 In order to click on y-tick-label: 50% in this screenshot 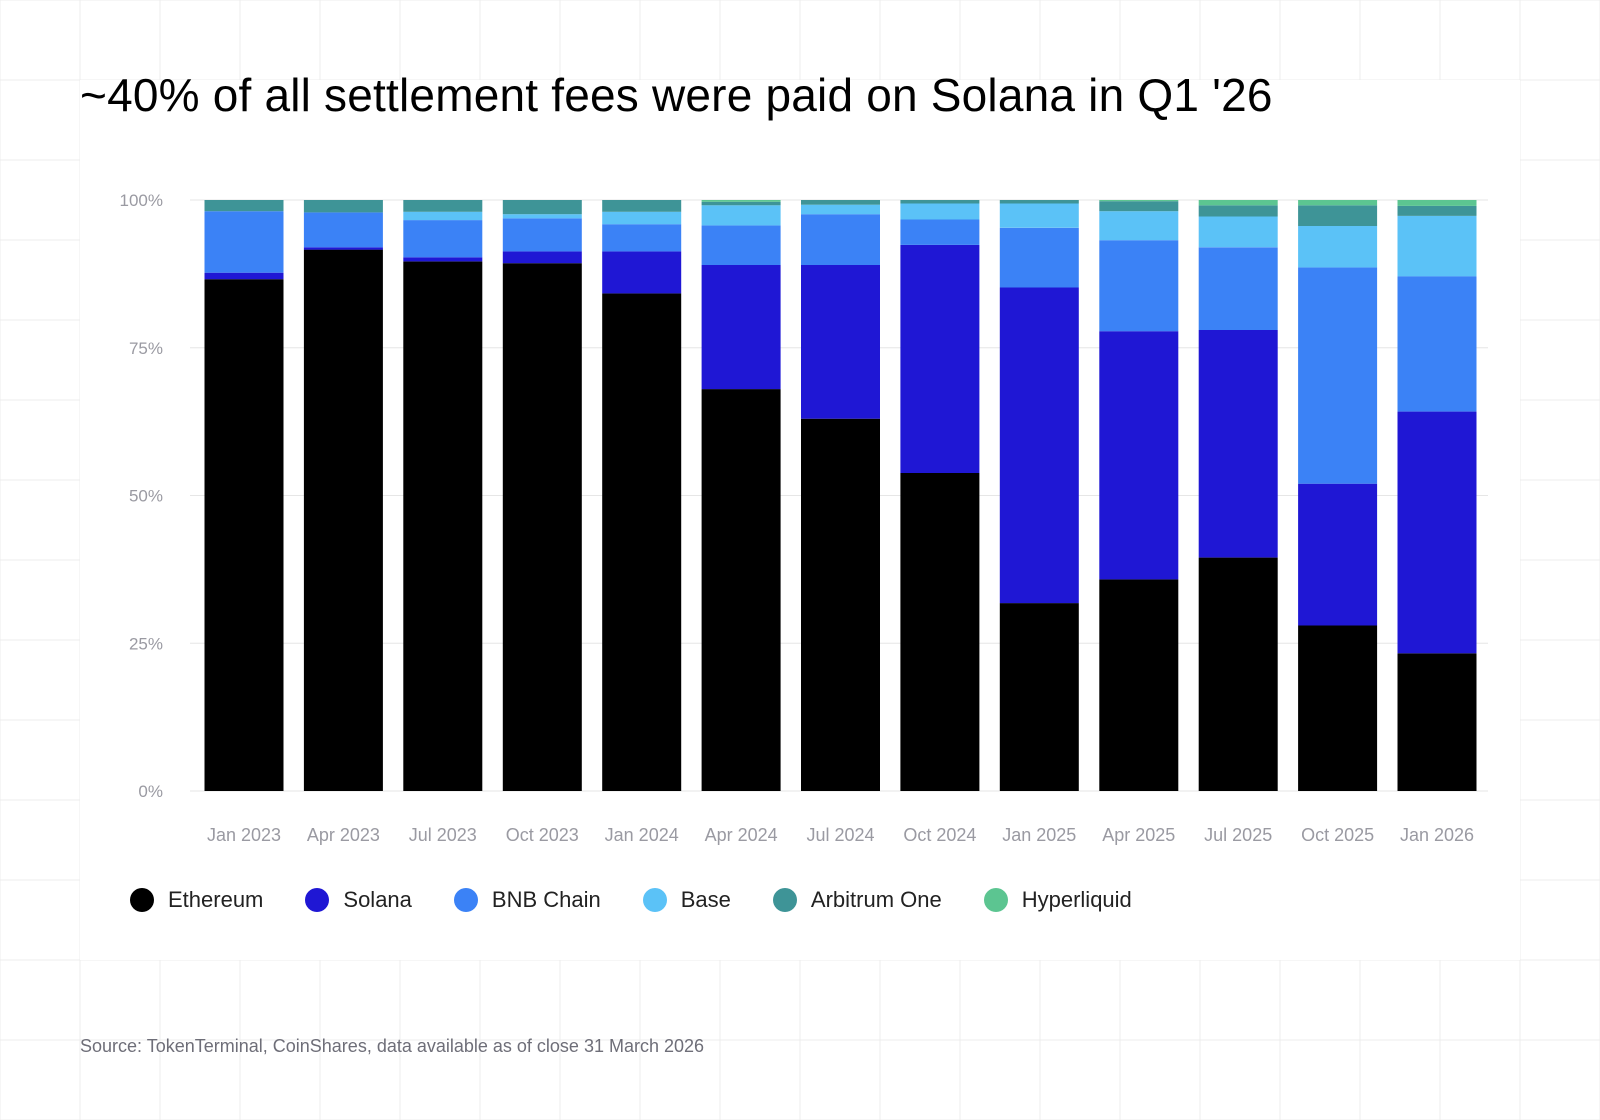, I will do `click(146, 496)`.